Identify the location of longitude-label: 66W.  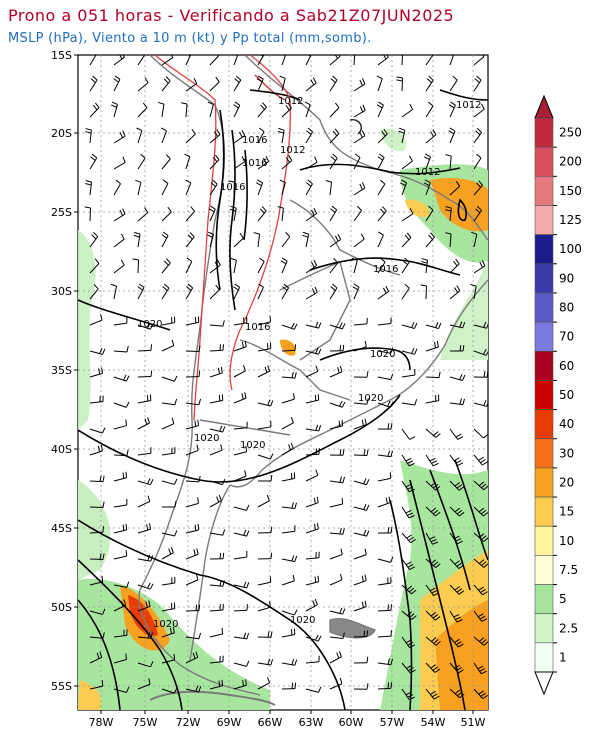
(270, 722).